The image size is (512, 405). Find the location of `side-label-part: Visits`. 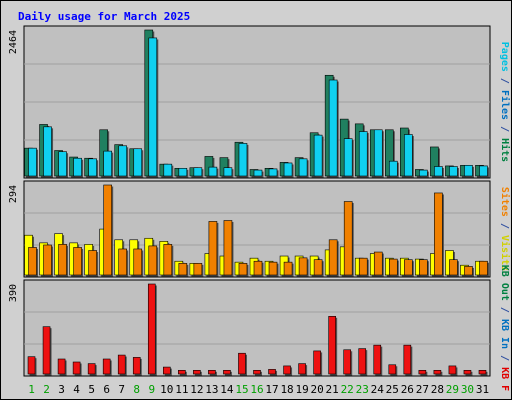

side-label-part: Visits is located at coordinates (505, 253).